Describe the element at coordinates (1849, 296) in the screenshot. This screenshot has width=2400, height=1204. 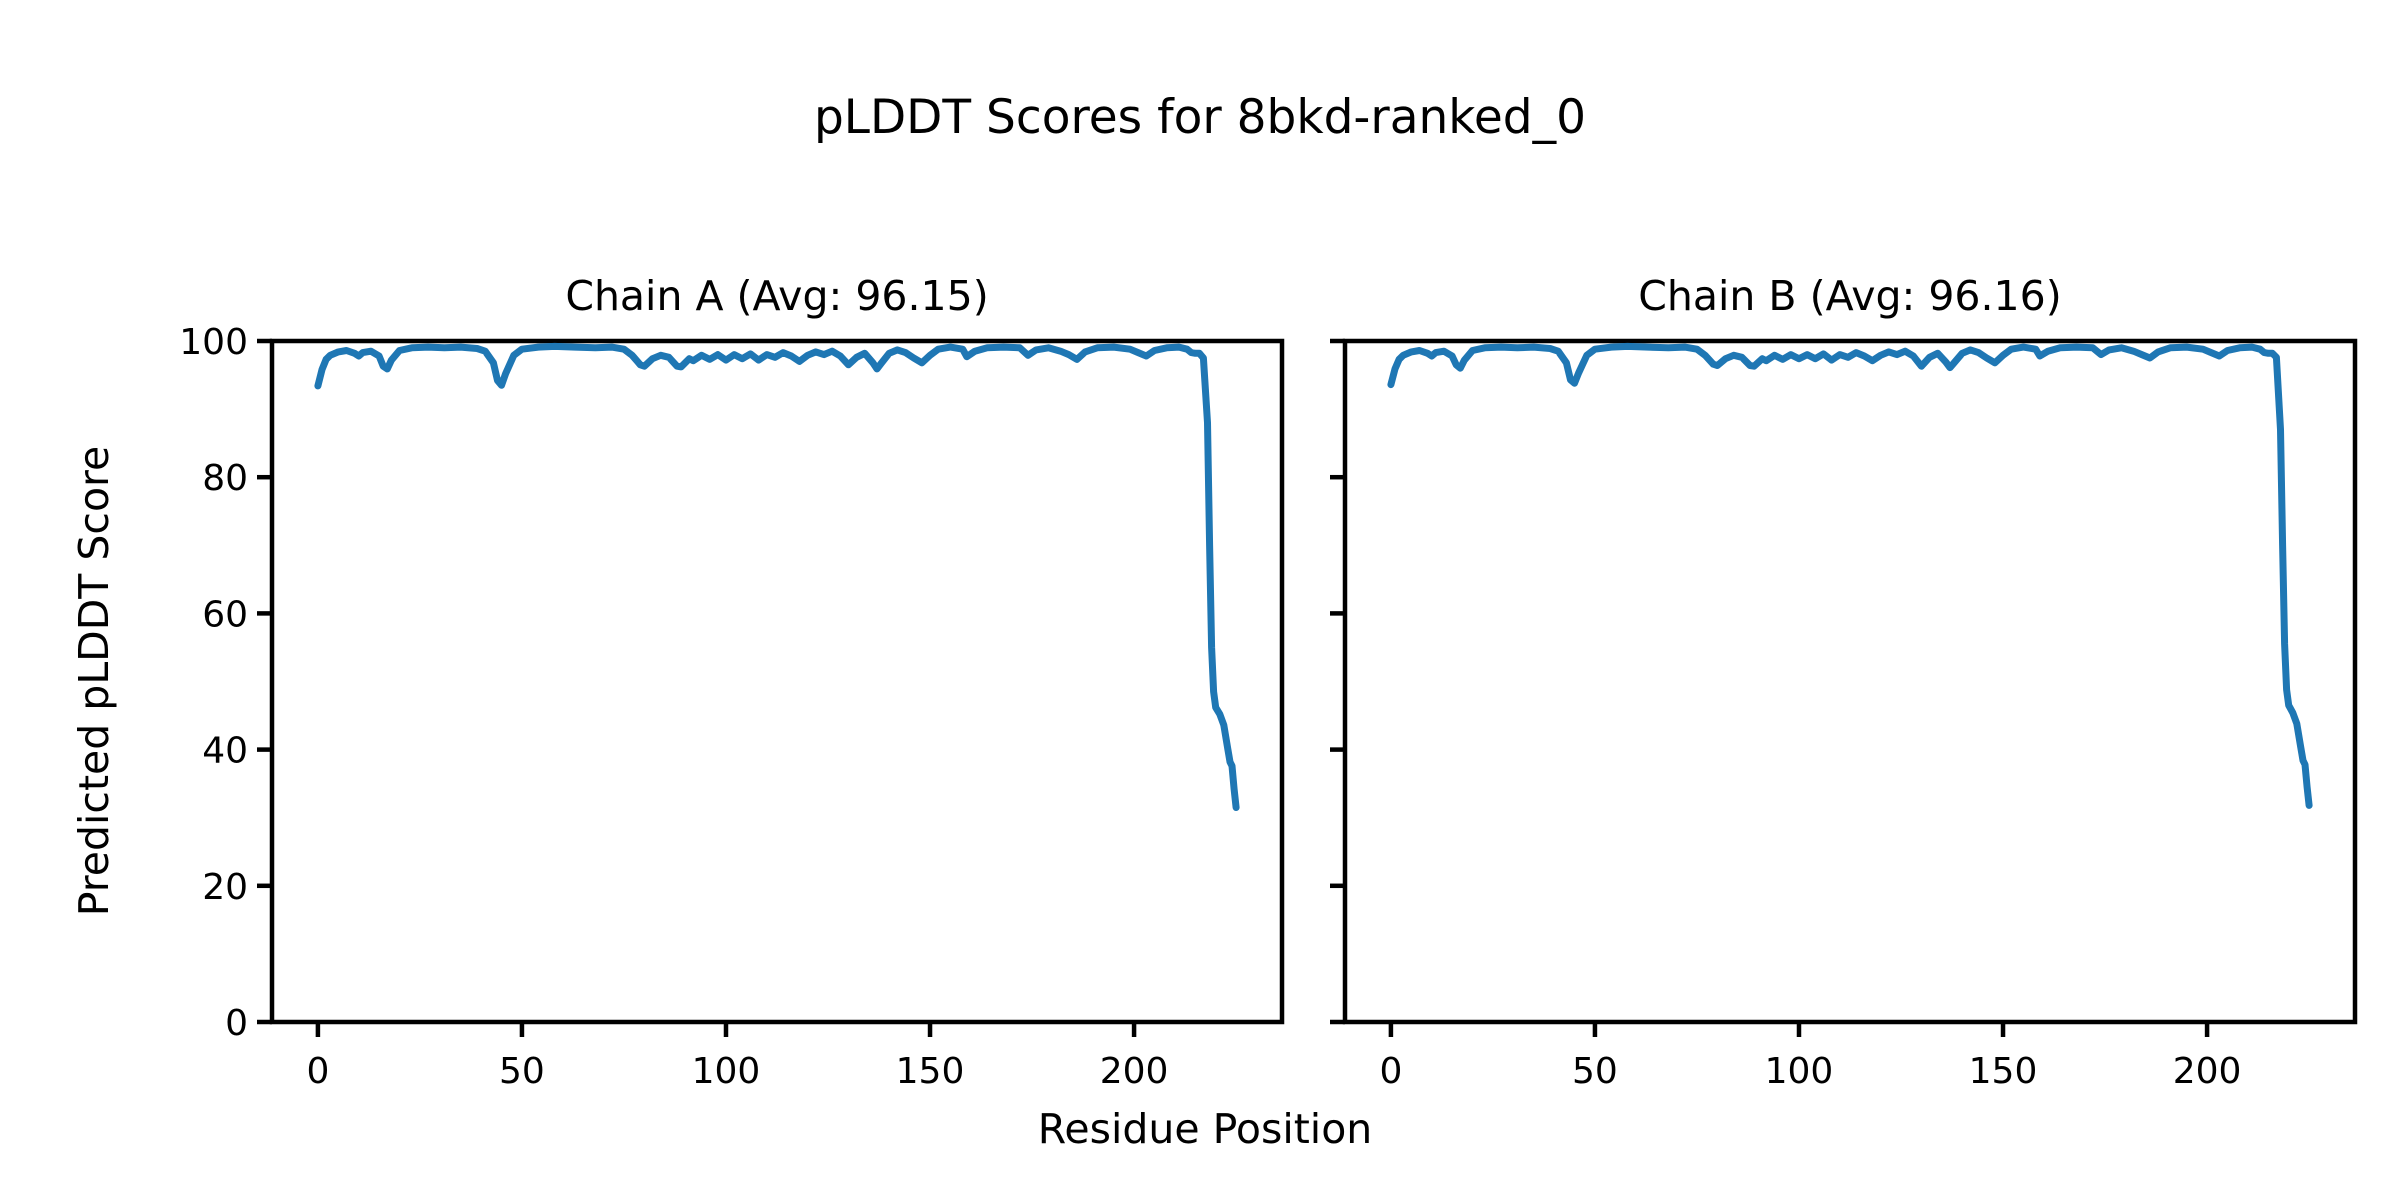
I see `chain-b-subplot-title: Chain B (Avg: 96.16)` at that location.